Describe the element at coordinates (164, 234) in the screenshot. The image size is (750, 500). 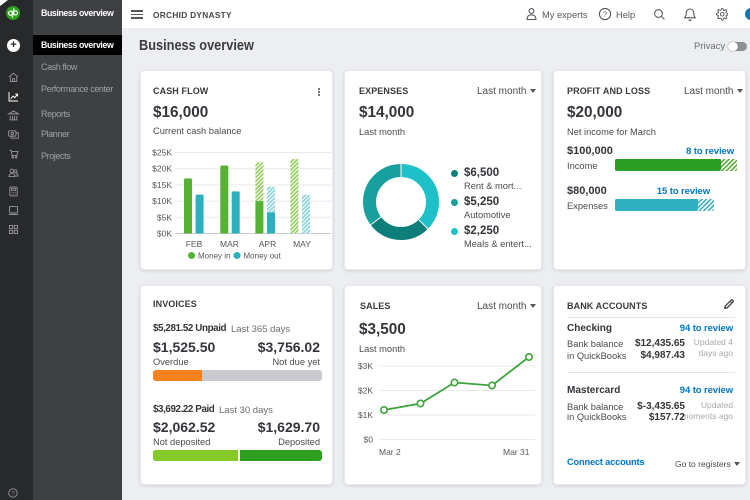
I see `svg-text: $0K` at that location.